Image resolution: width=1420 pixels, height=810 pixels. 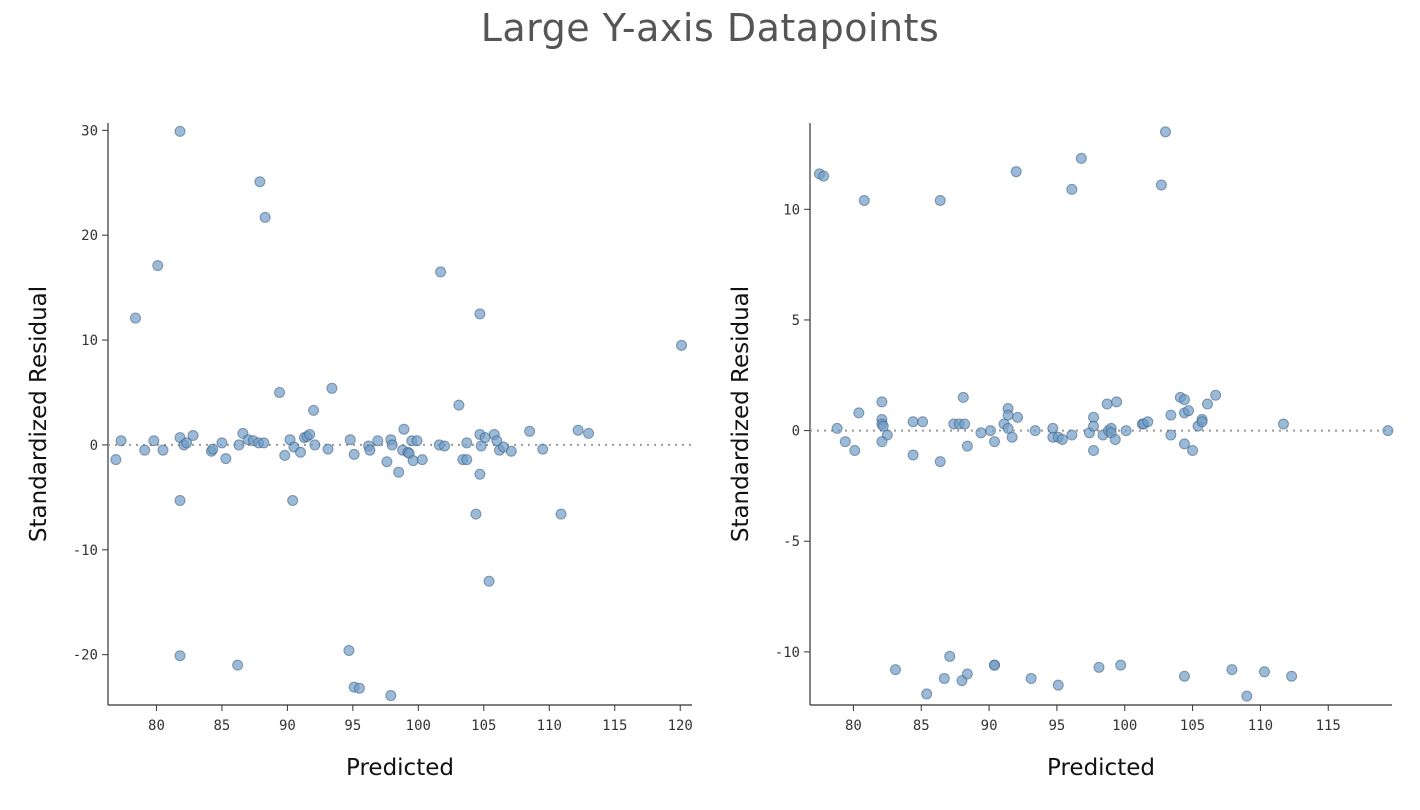 I want to click on y-tick-label: -5, so click(x=791, y=542).